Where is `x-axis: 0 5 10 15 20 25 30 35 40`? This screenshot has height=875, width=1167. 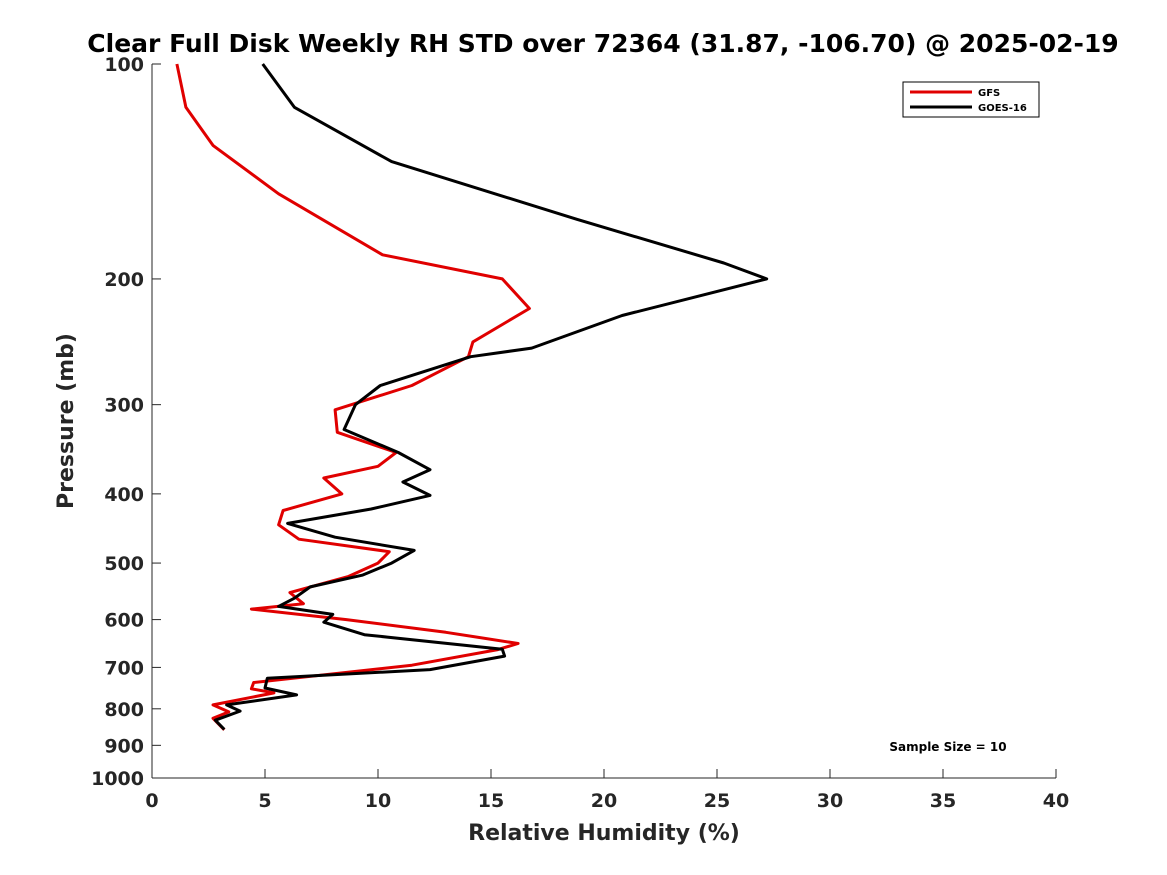
x-axis: 0 5 10 15 20 25 30 35 40 is located at coordinates (607, 790).